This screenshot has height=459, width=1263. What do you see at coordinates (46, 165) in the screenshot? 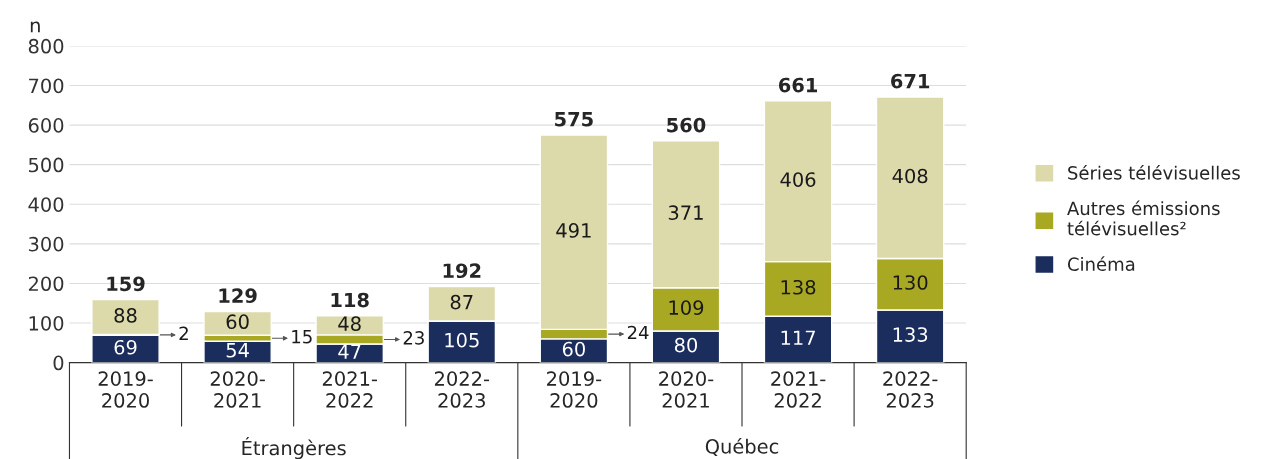
I see `y-tick-label: 500` at bounding box center [46, 165].